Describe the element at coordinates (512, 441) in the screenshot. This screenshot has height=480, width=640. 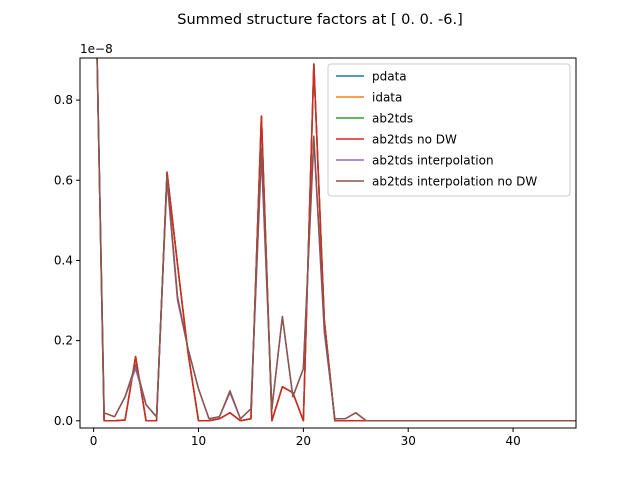
I see `x-tick-label: 40` at that location.